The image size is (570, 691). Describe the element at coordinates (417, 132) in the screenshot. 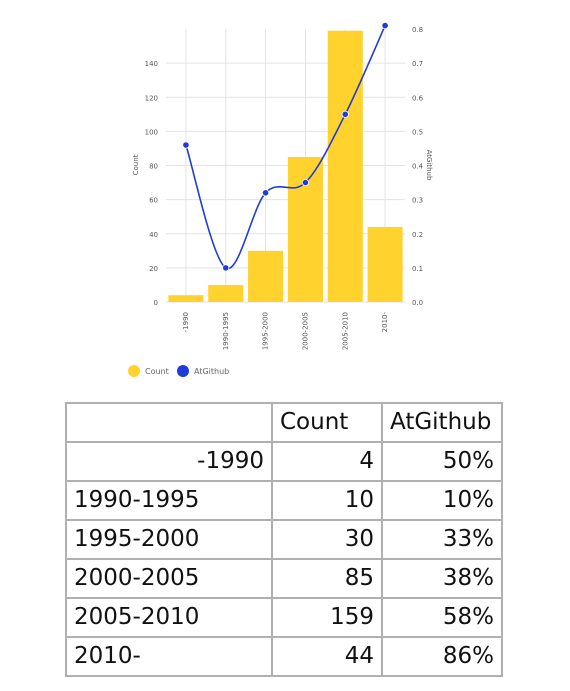

I see `y2-tick-label: 0.5` at that location.